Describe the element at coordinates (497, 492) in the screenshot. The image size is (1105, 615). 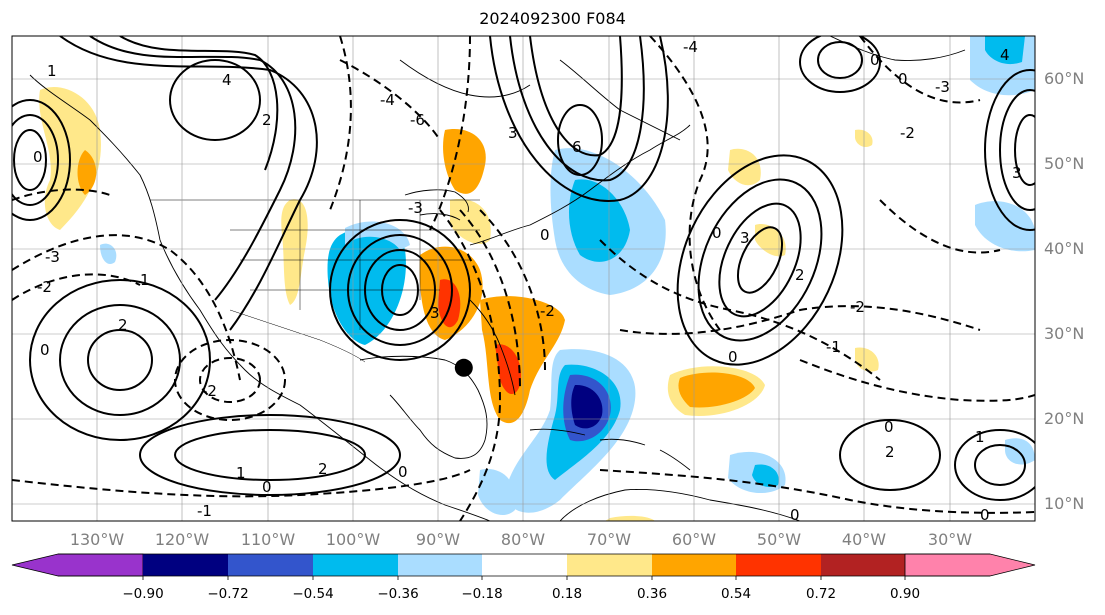
I see `shade-negative-central-am` at that location.